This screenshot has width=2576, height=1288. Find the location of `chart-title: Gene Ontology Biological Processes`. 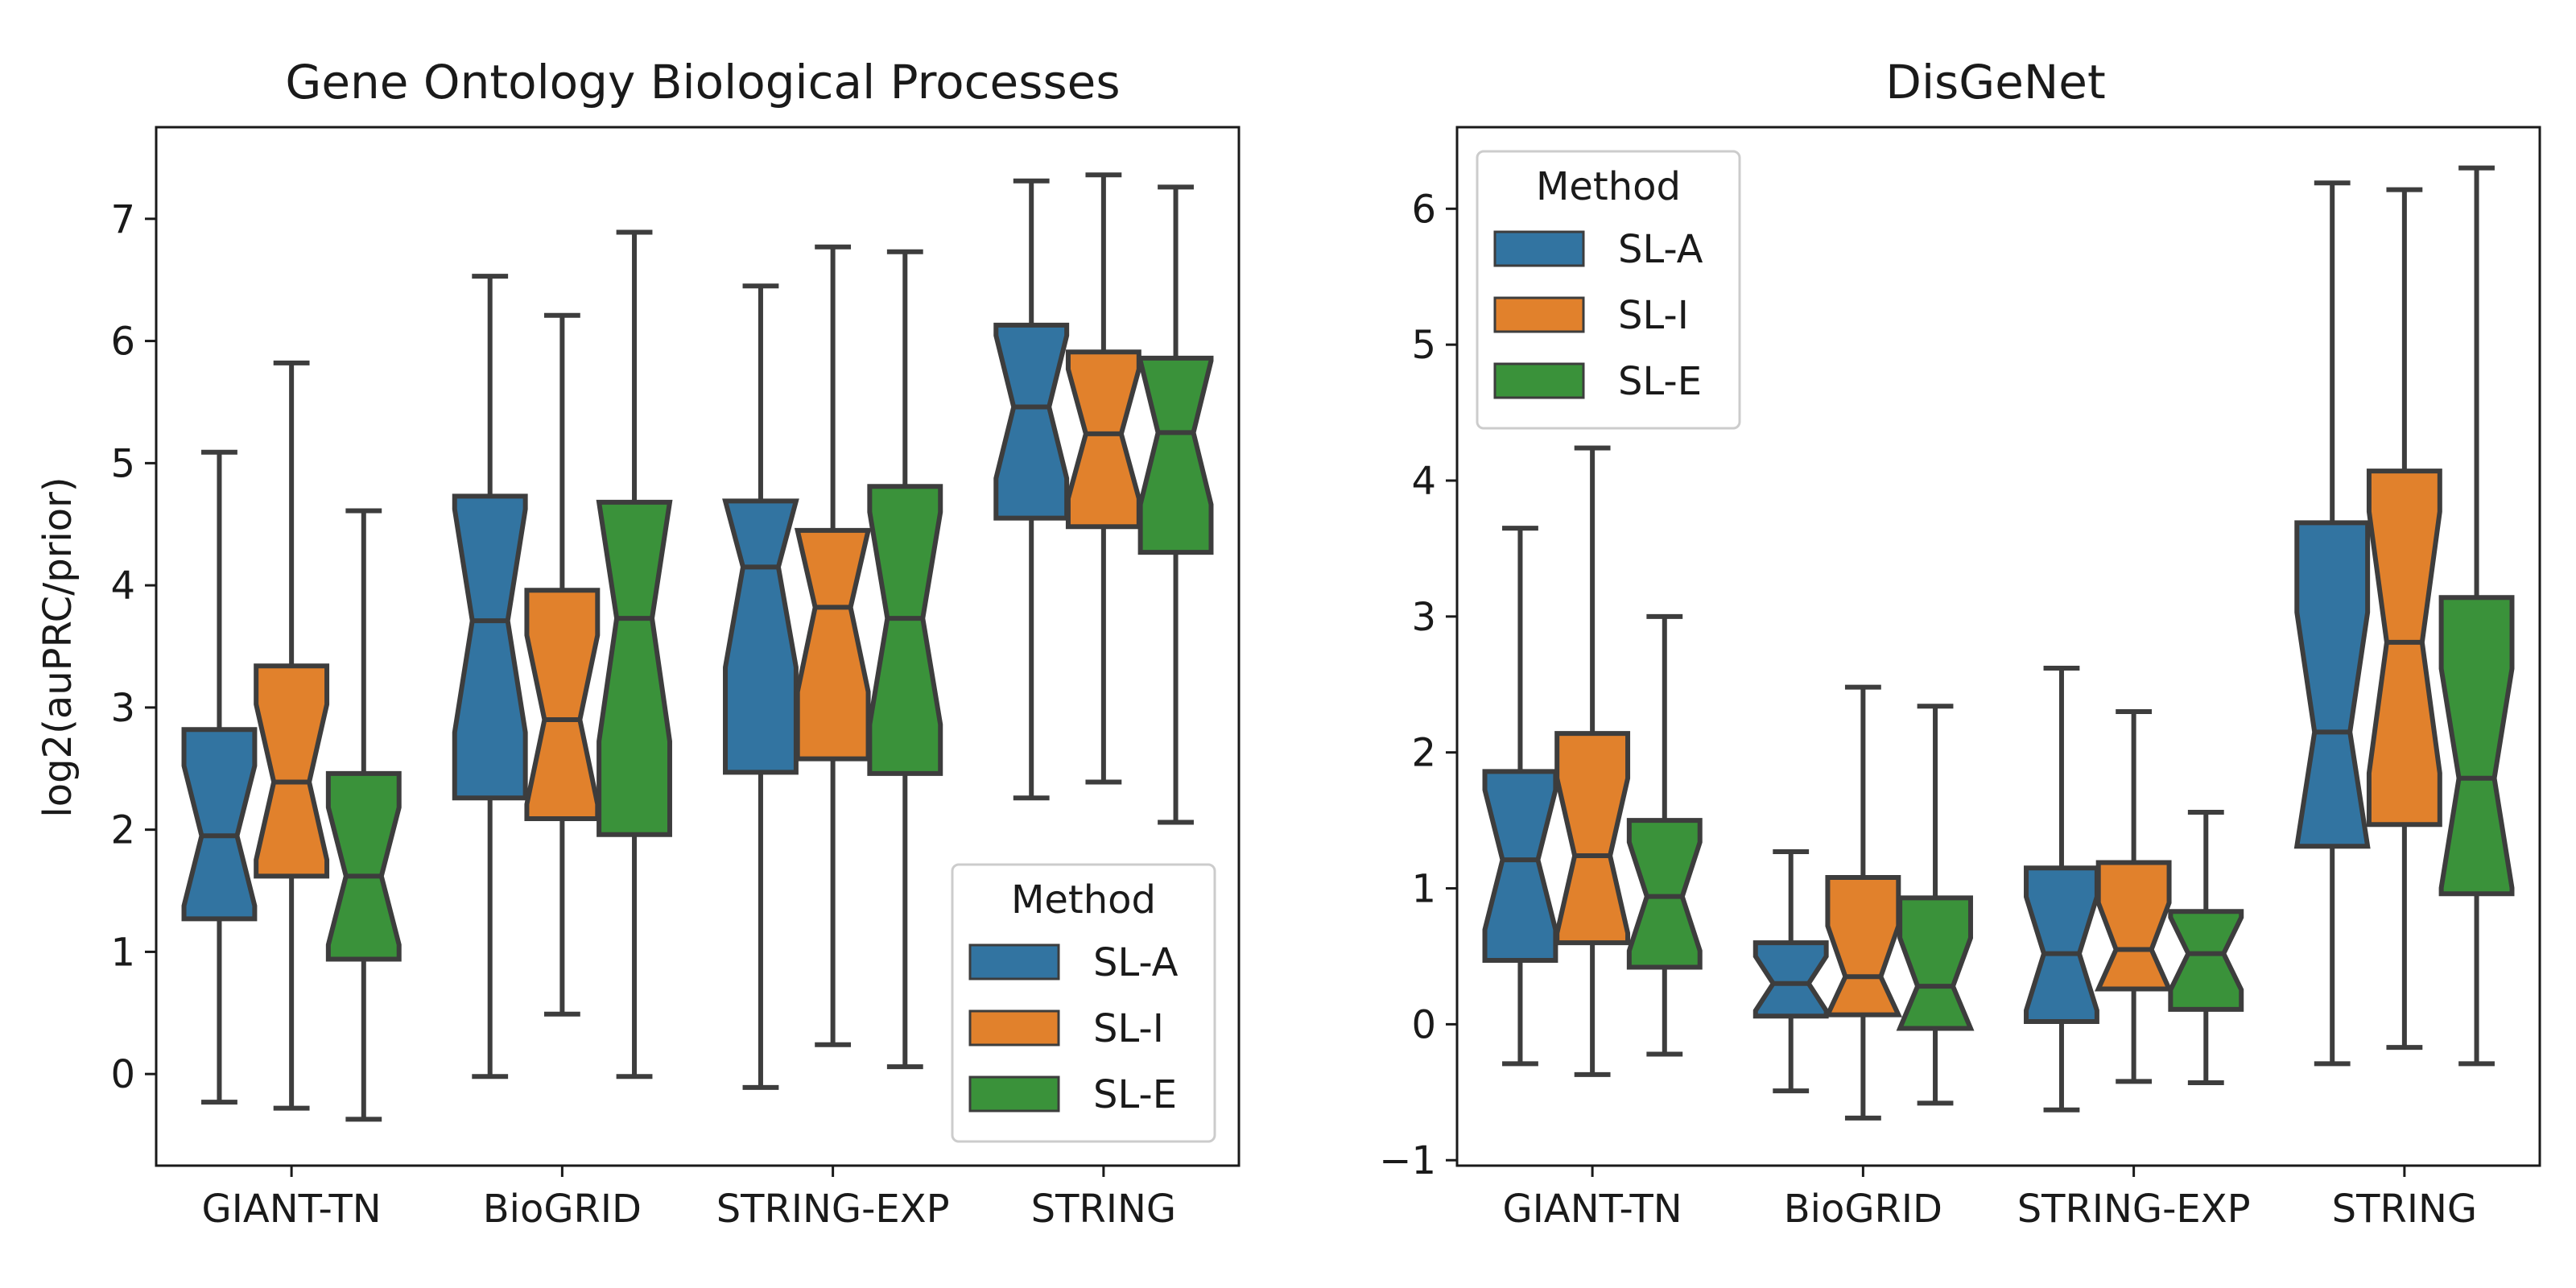

chart-title: Gene Ontology Biological Processes is located at coordinates (702, 82).